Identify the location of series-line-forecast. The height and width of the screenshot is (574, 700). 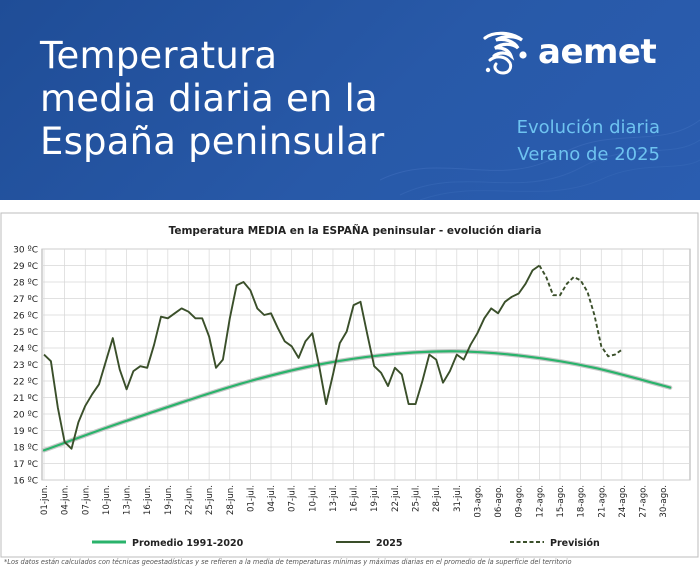
(580, 311).